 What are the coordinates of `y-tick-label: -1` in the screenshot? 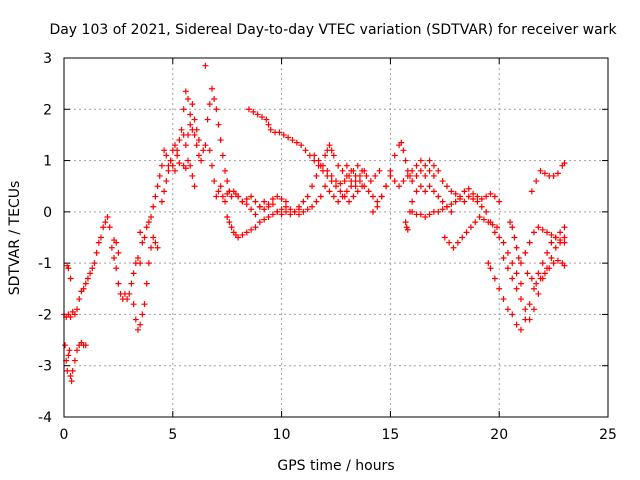 It's located at (45, 264).